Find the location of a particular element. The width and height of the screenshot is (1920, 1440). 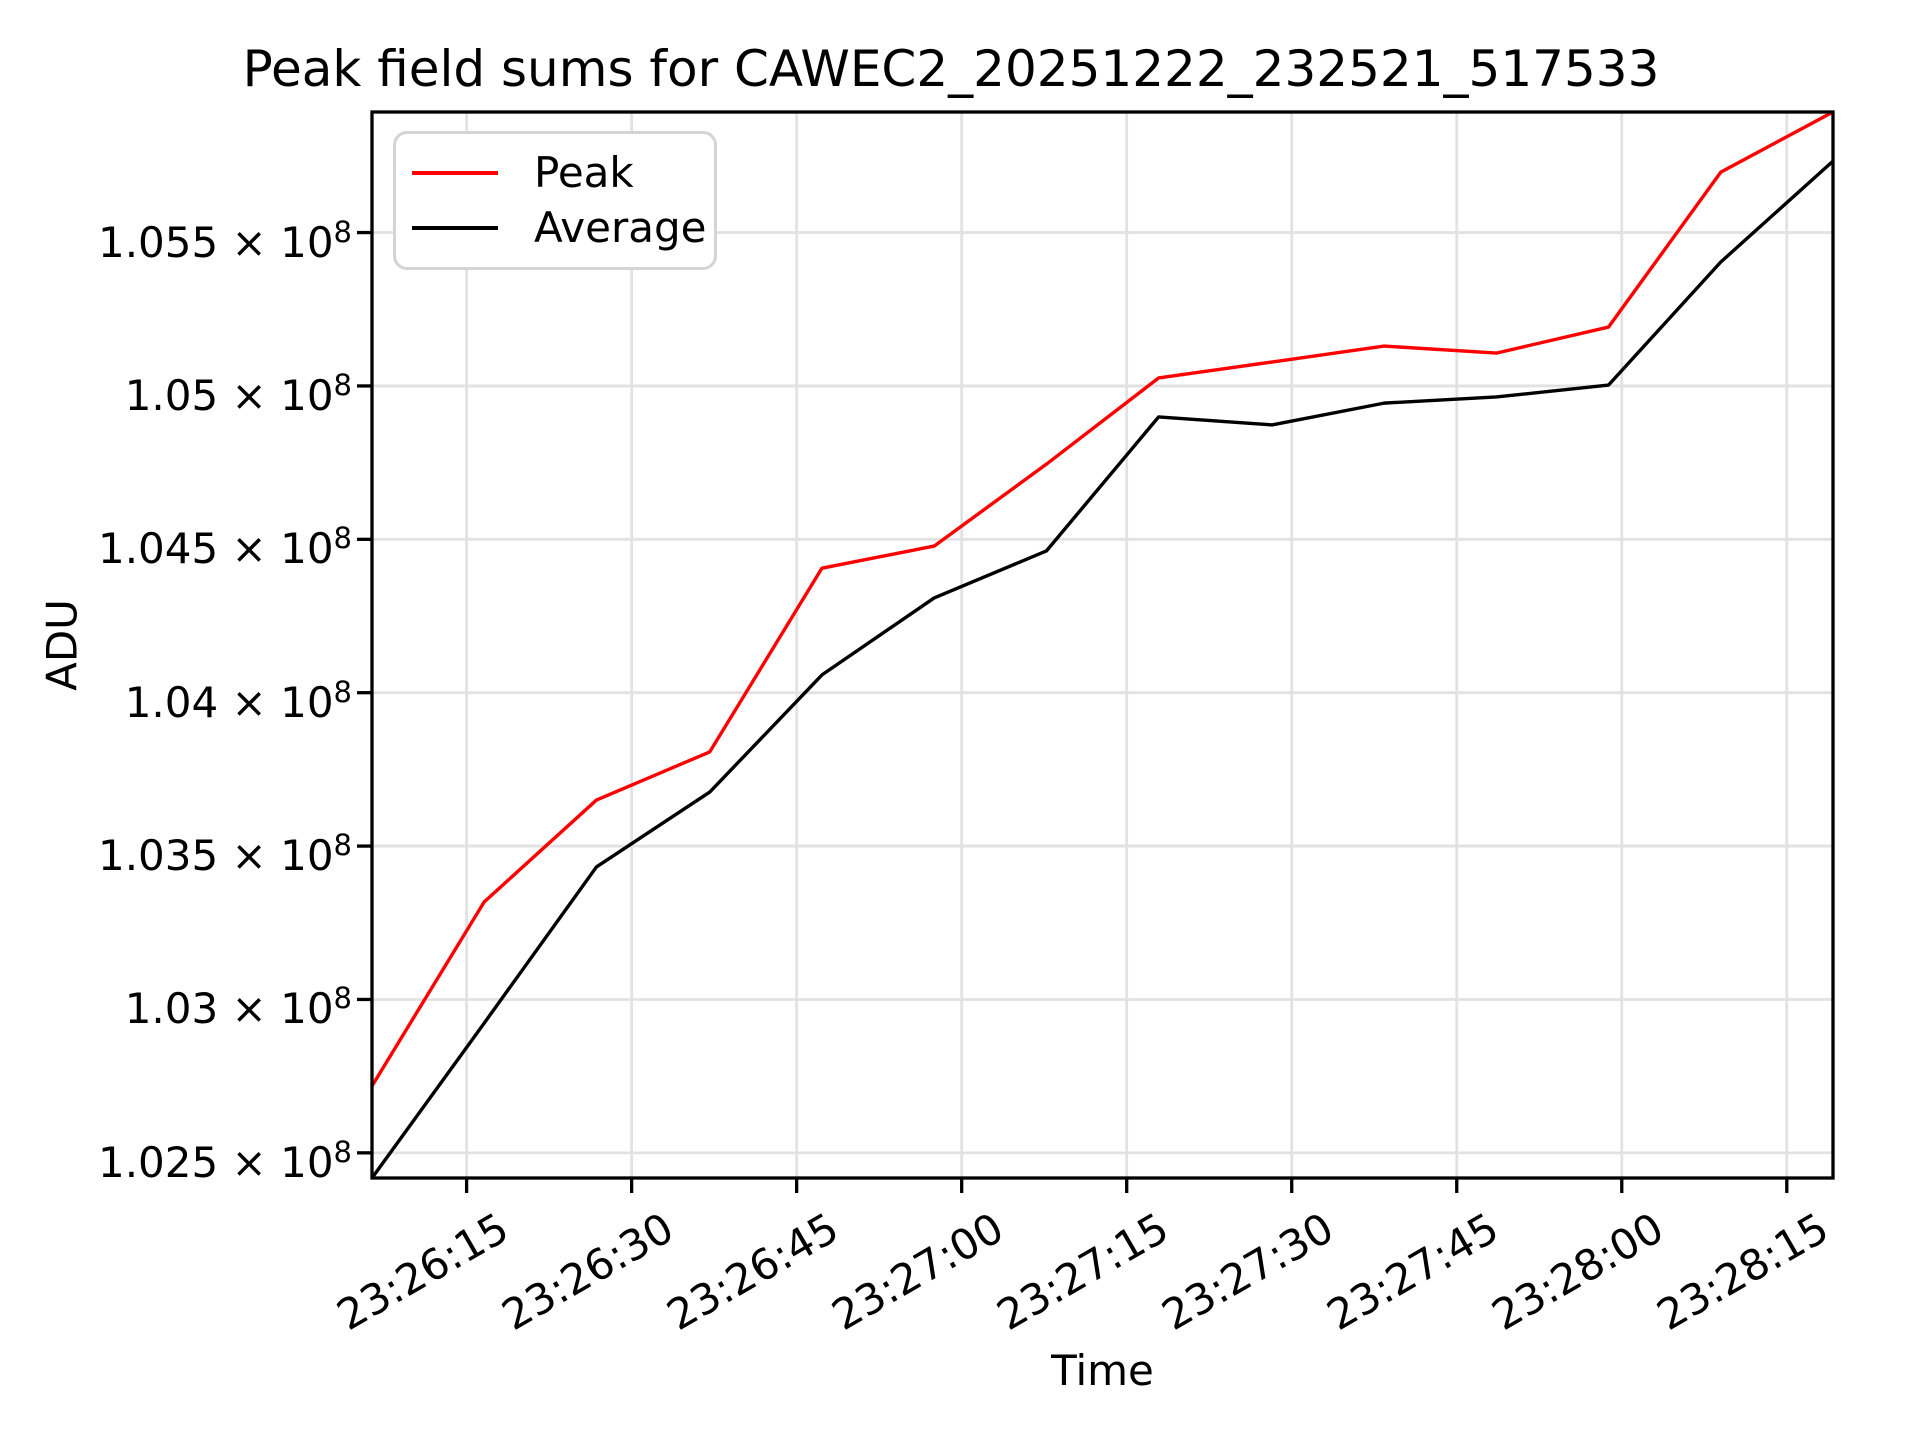

y-tick-label: 1.045 × 108 is located at coordinates (224, 547).